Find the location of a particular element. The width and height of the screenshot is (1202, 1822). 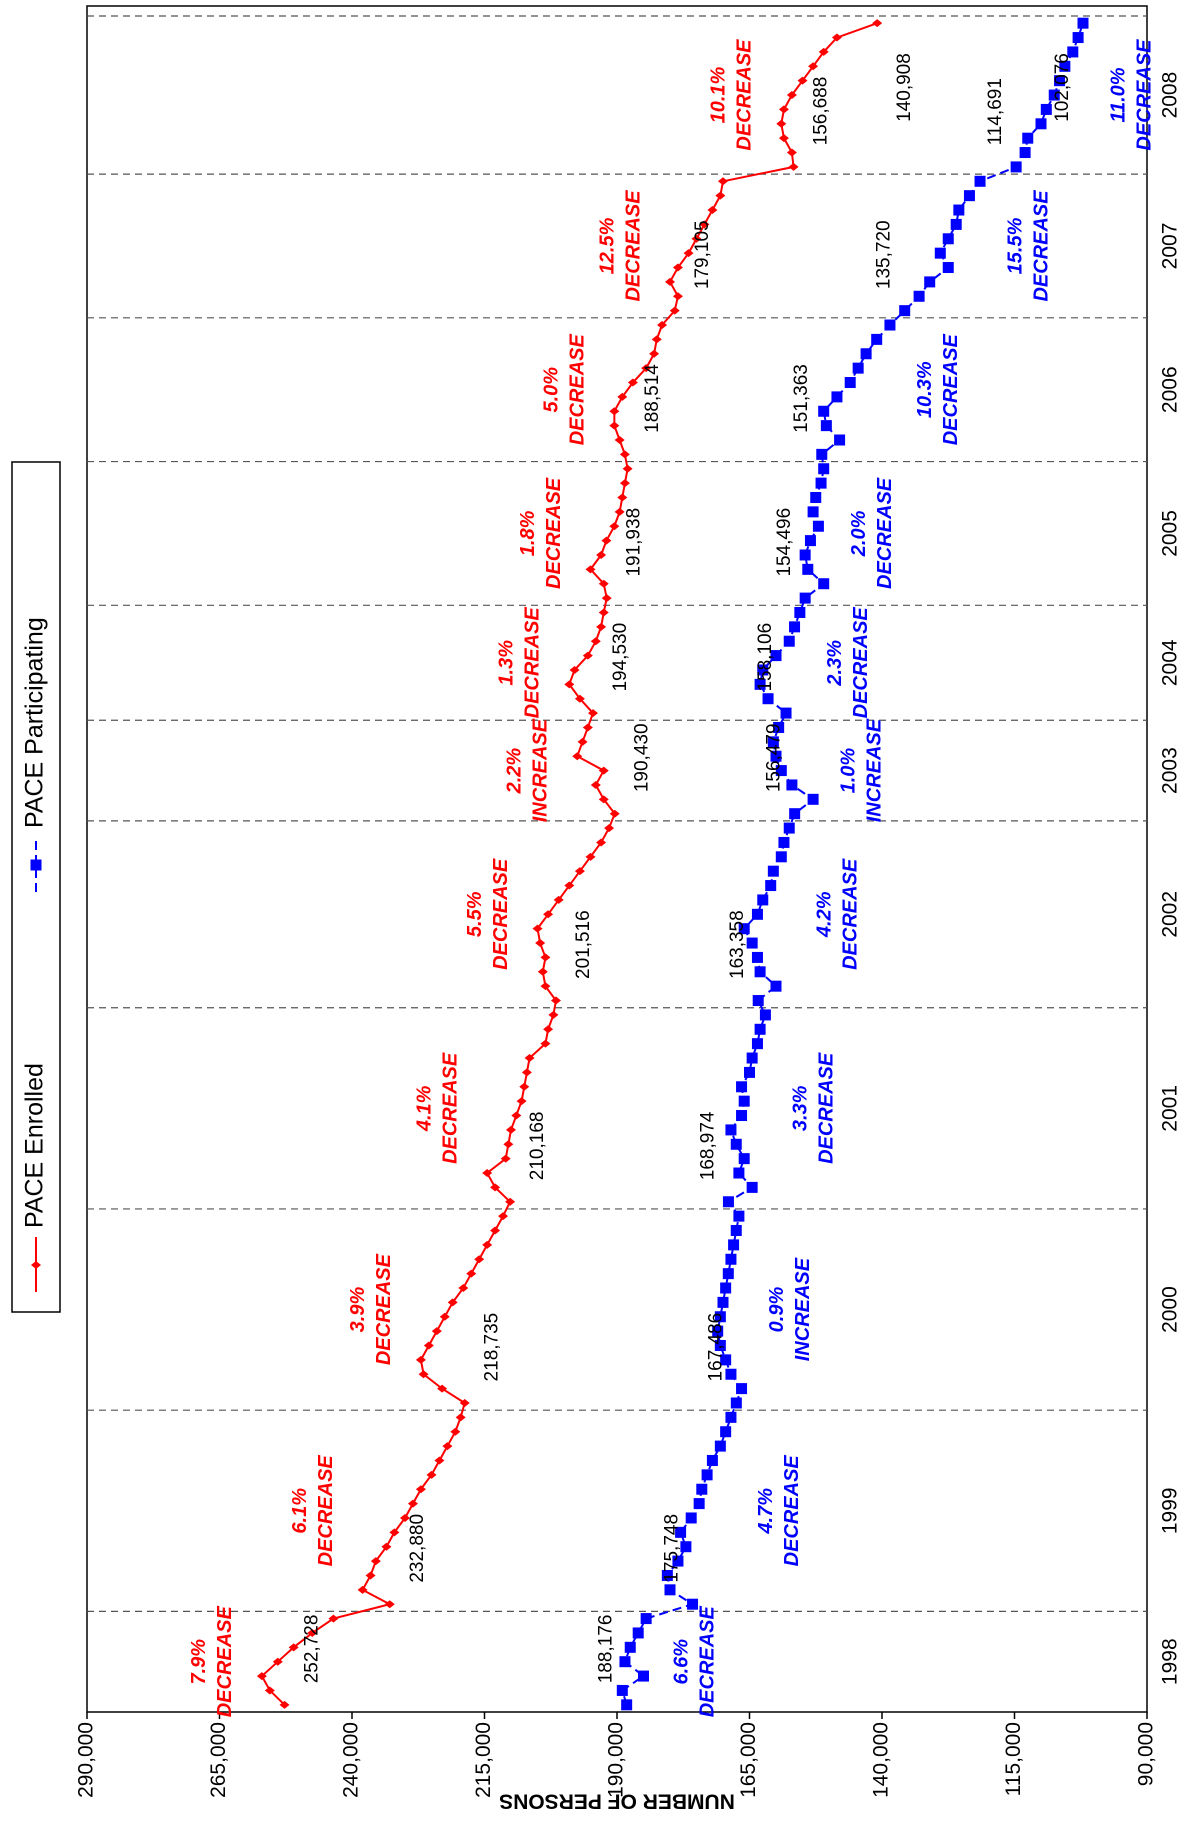

value-label: 188,176 is located at coordinates (606, 1649).